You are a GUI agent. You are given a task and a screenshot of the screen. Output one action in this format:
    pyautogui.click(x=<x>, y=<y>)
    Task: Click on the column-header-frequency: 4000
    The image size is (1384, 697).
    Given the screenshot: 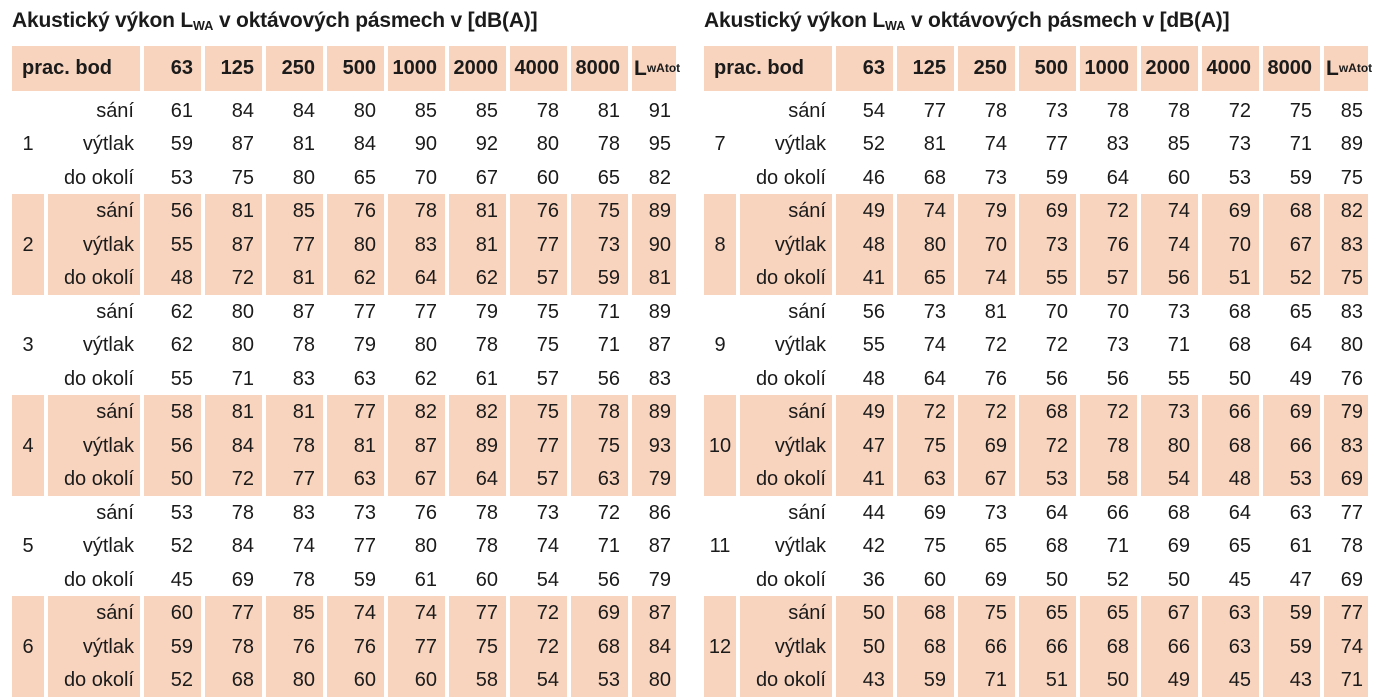 What is the action you would take?
    pyautogui.click(x=538, y=69)
    